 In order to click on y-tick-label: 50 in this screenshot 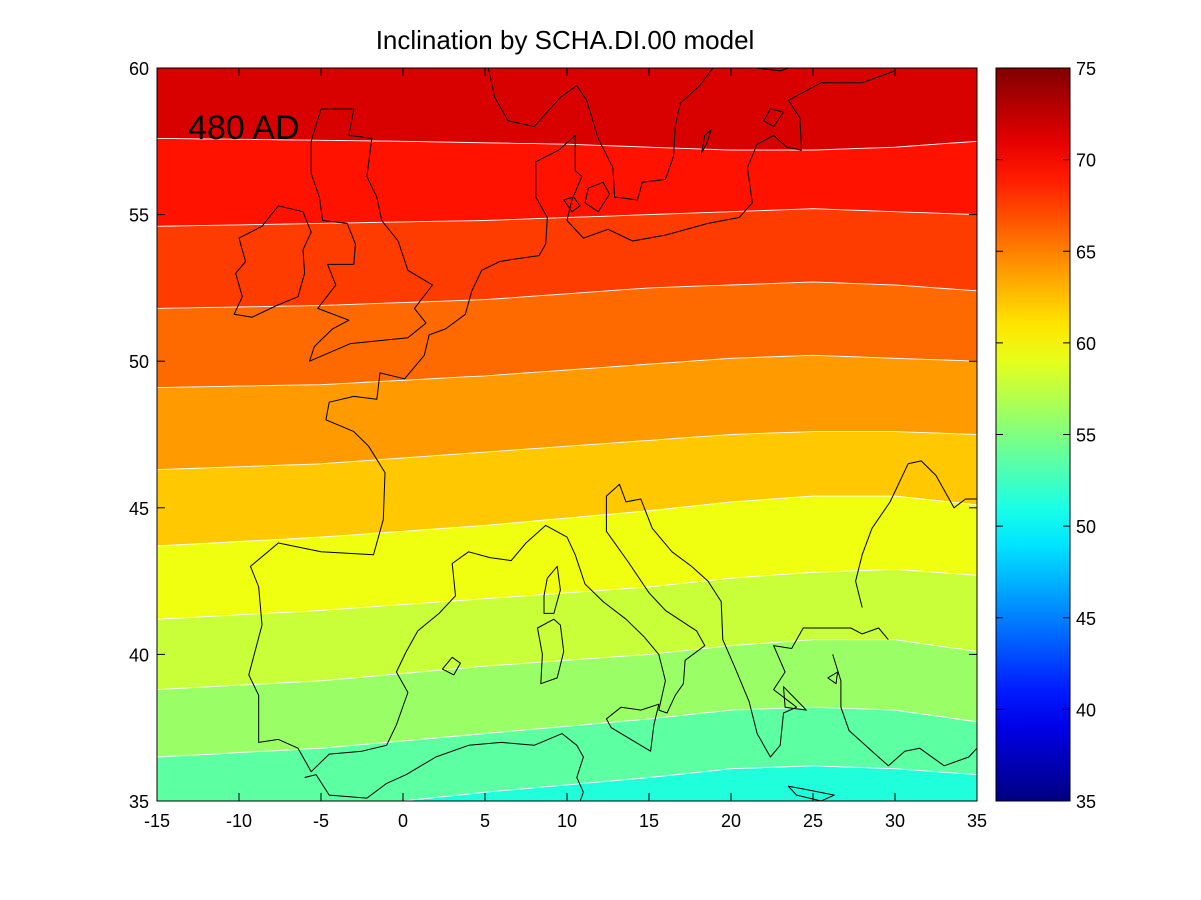, I will do `click(139, 362)`.